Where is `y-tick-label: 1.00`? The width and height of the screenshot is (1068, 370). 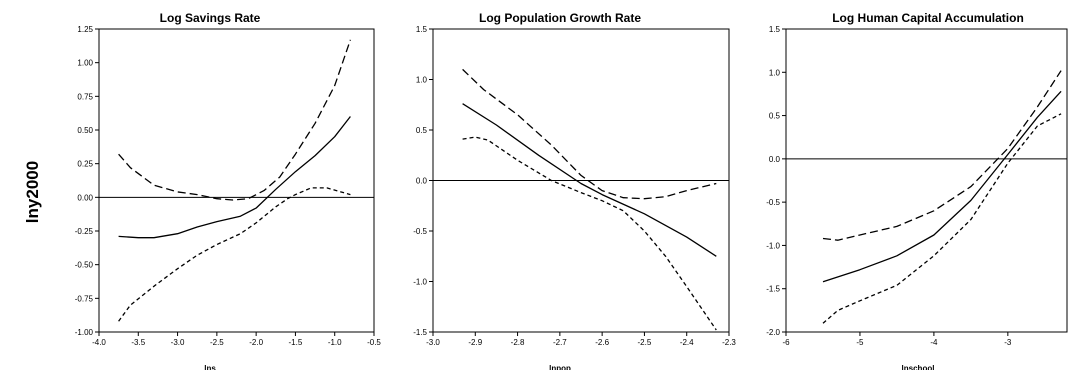
y-tick-label: 1.00 is located at coordinates (85, 63).